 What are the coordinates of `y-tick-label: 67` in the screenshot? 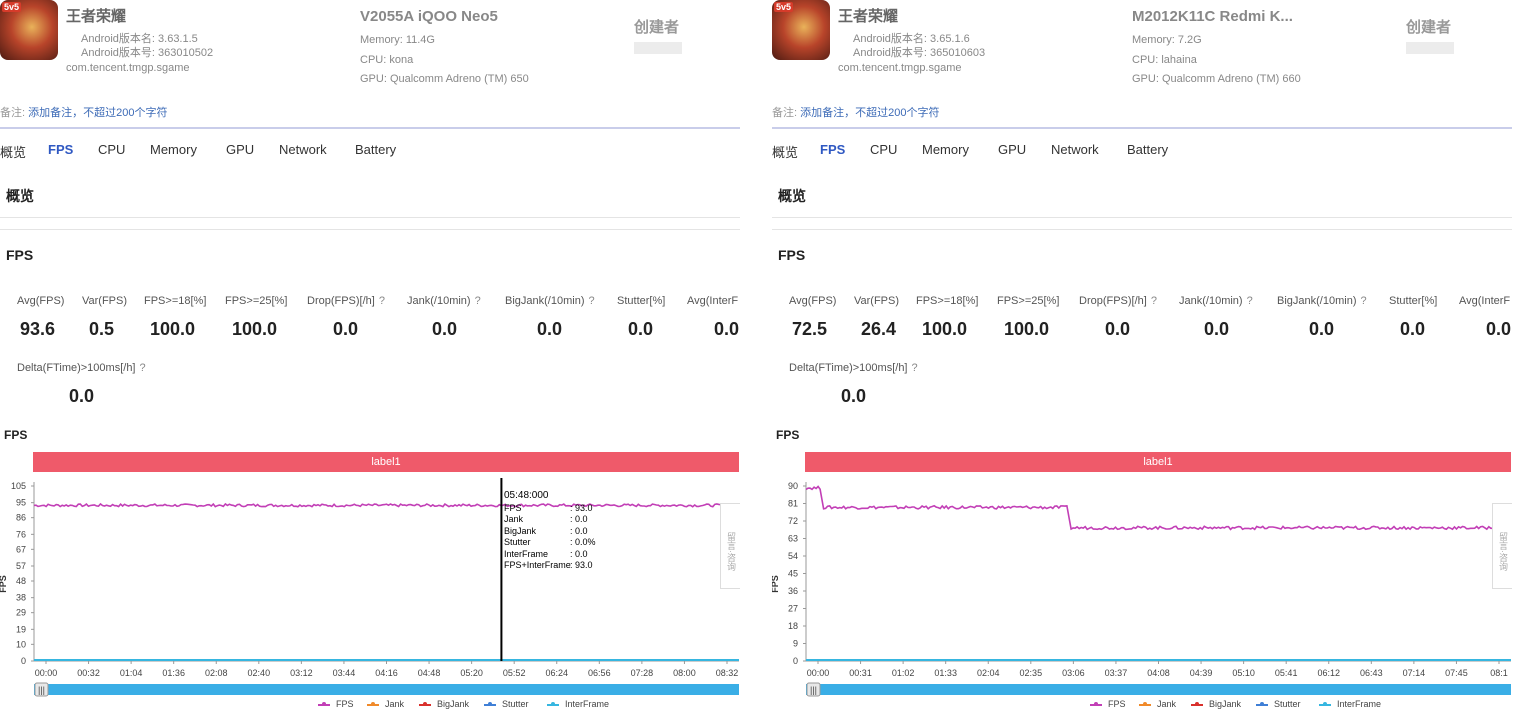 It's located at (21, 549).